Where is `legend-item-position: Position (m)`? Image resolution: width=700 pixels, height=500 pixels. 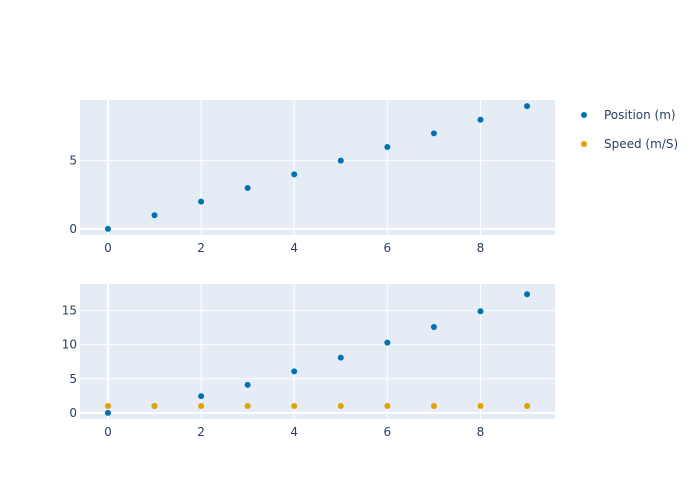
legend-item-position: Position (m) is located at coordinates (628, 115).